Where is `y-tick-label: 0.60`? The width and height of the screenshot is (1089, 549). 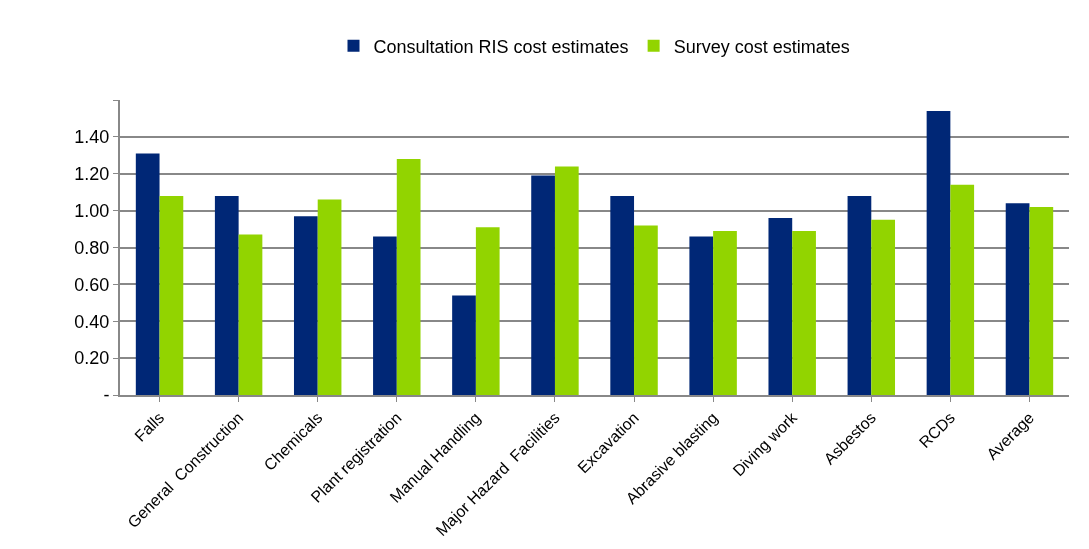
y-tick-label: 0.60 is located at coordinates (92, 284).